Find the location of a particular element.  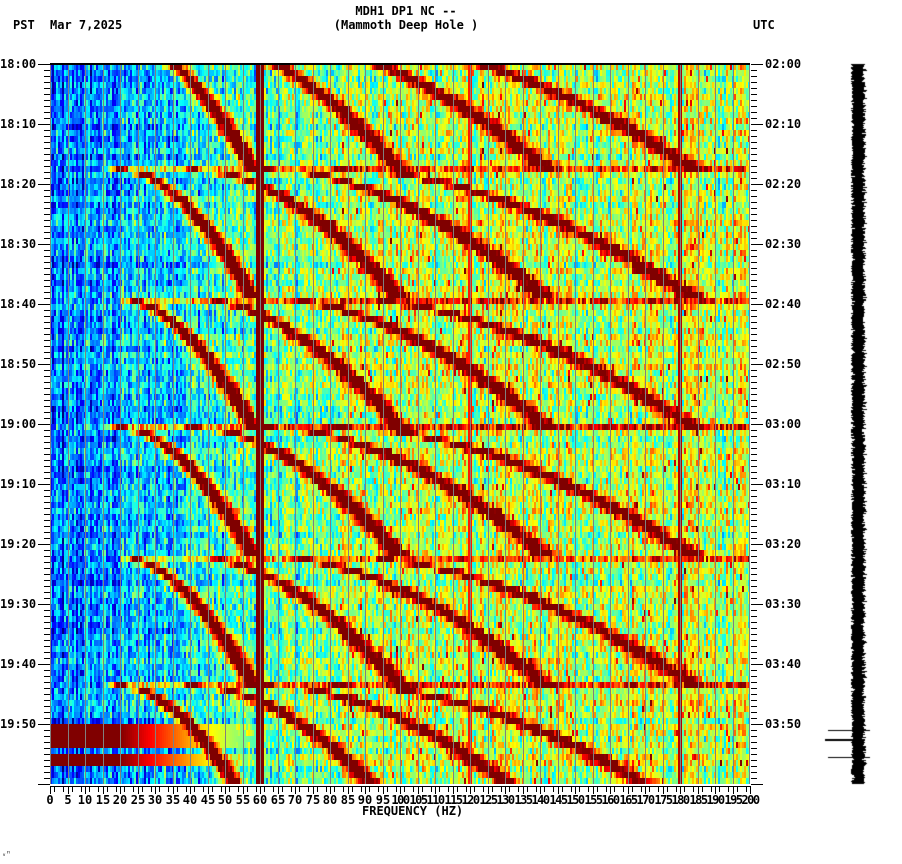

left-time-label: 19:30 is located at coordinates (18, 604).